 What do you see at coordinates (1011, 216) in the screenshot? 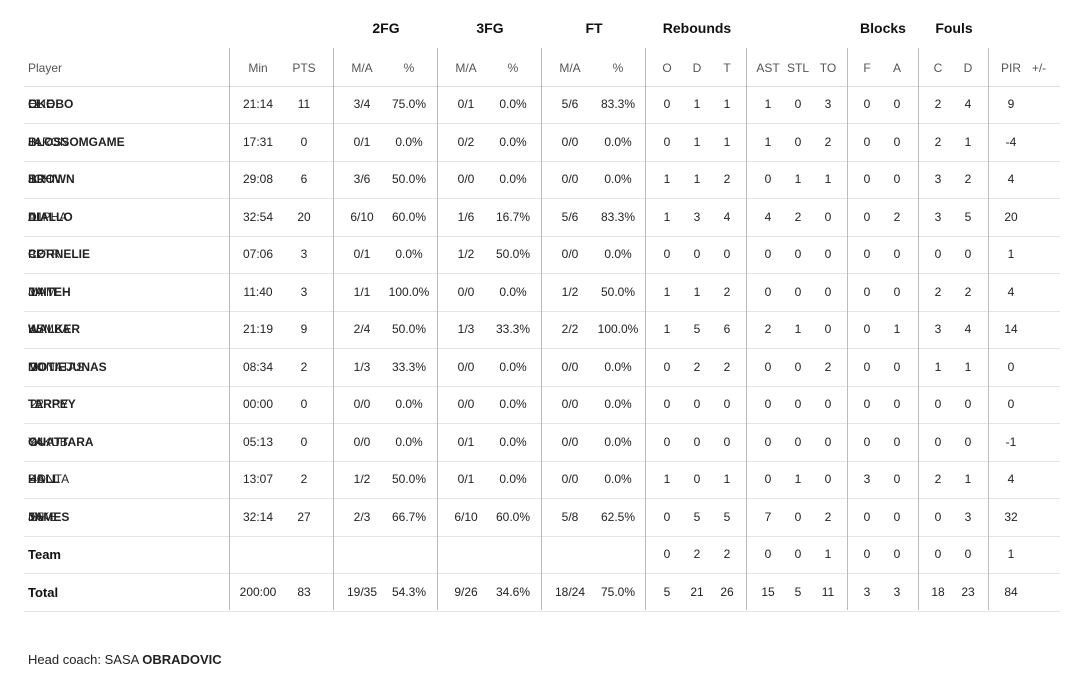
I see `cell-pir: 20` at bounding box center [1011, 216].